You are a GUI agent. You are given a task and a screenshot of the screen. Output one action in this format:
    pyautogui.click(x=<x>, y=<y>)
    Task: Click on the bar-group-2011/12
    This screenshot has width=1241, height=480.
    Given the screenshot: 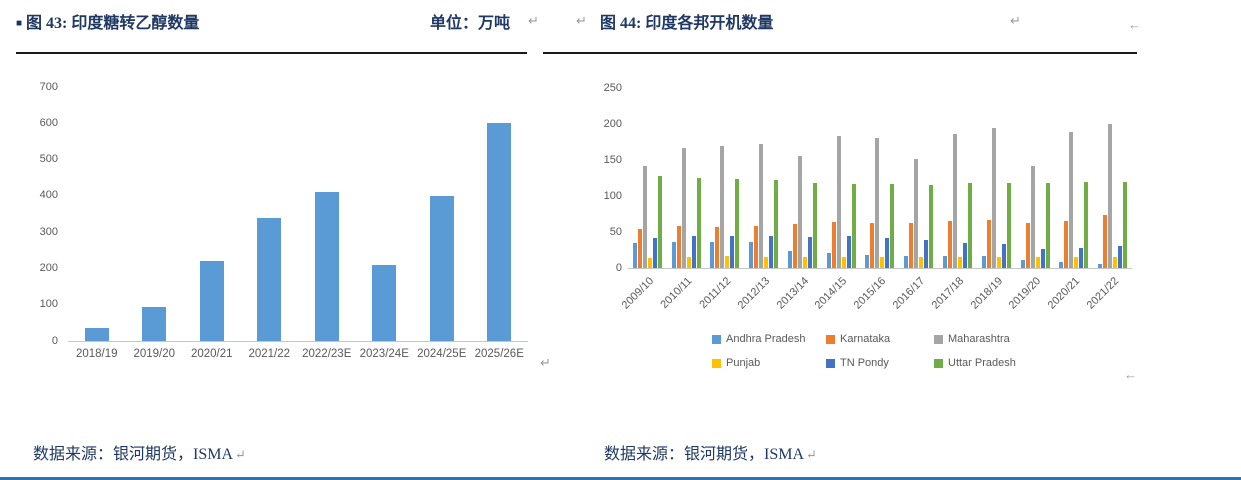 What is the action you would take?
    pyautogui.click(x=725, y=178)
    